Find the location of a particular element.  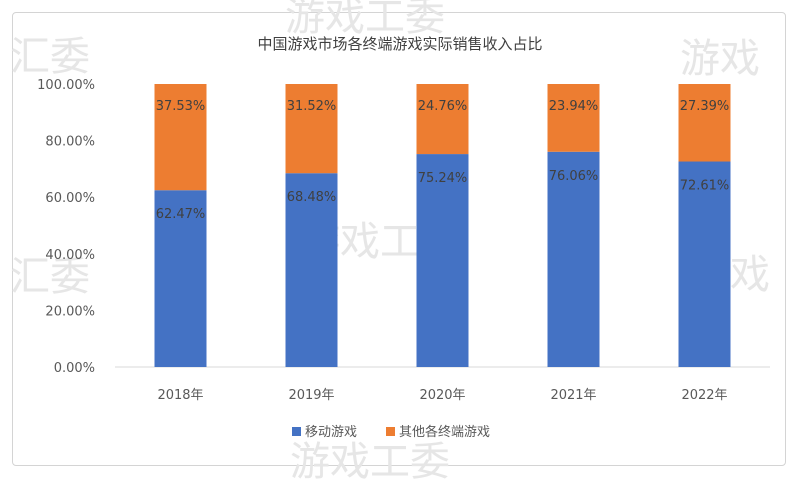

data-label-other: 23.94% is located at coordinates (574, 106).